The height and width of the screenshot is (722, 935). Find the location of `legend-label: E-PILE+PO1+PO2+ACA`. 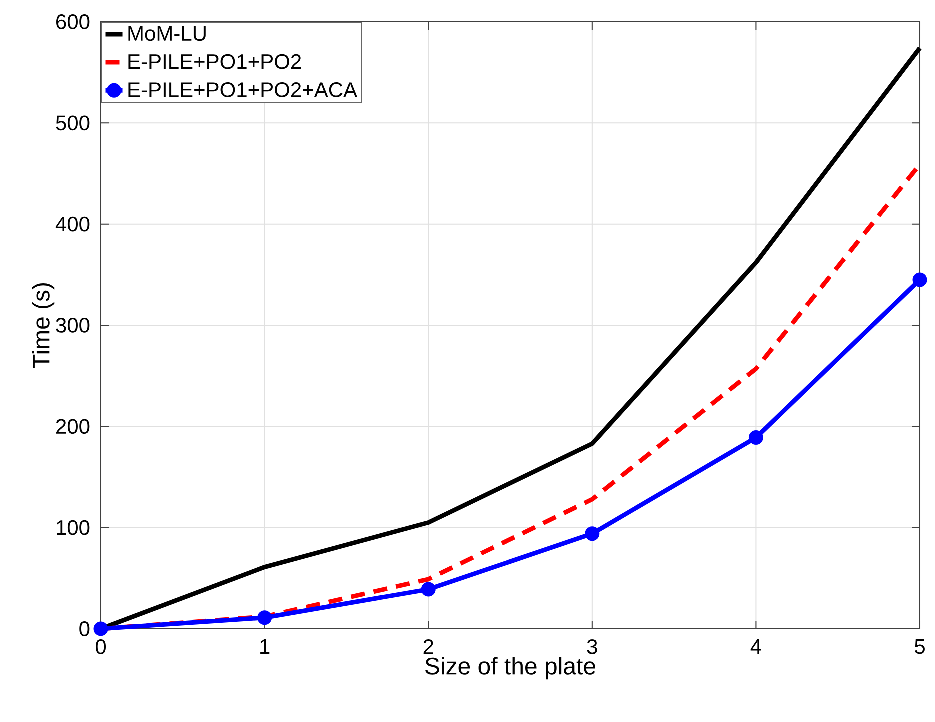

legend-label: E-PILE+PO1+PO2+ACA is located at coordinates (243, 90).